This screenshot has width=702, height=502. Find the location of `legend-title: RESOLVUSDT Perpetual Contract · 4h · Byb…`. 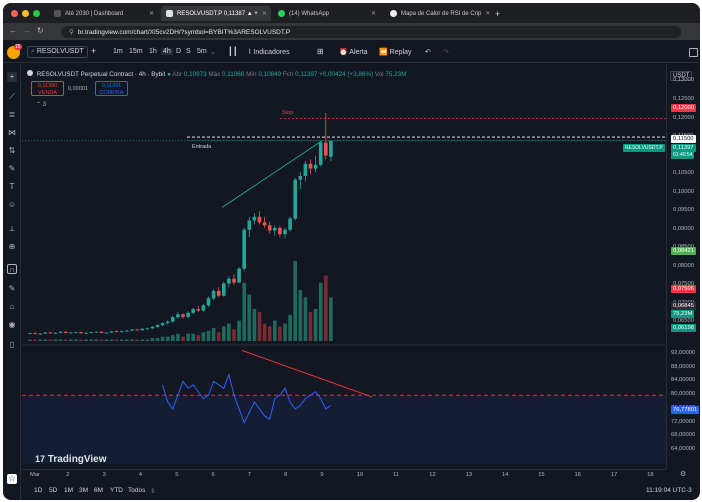

legend-title: RESOLVUSDT Perpetual Contract · 4h · Byb… is located at coordinates (101, 74).